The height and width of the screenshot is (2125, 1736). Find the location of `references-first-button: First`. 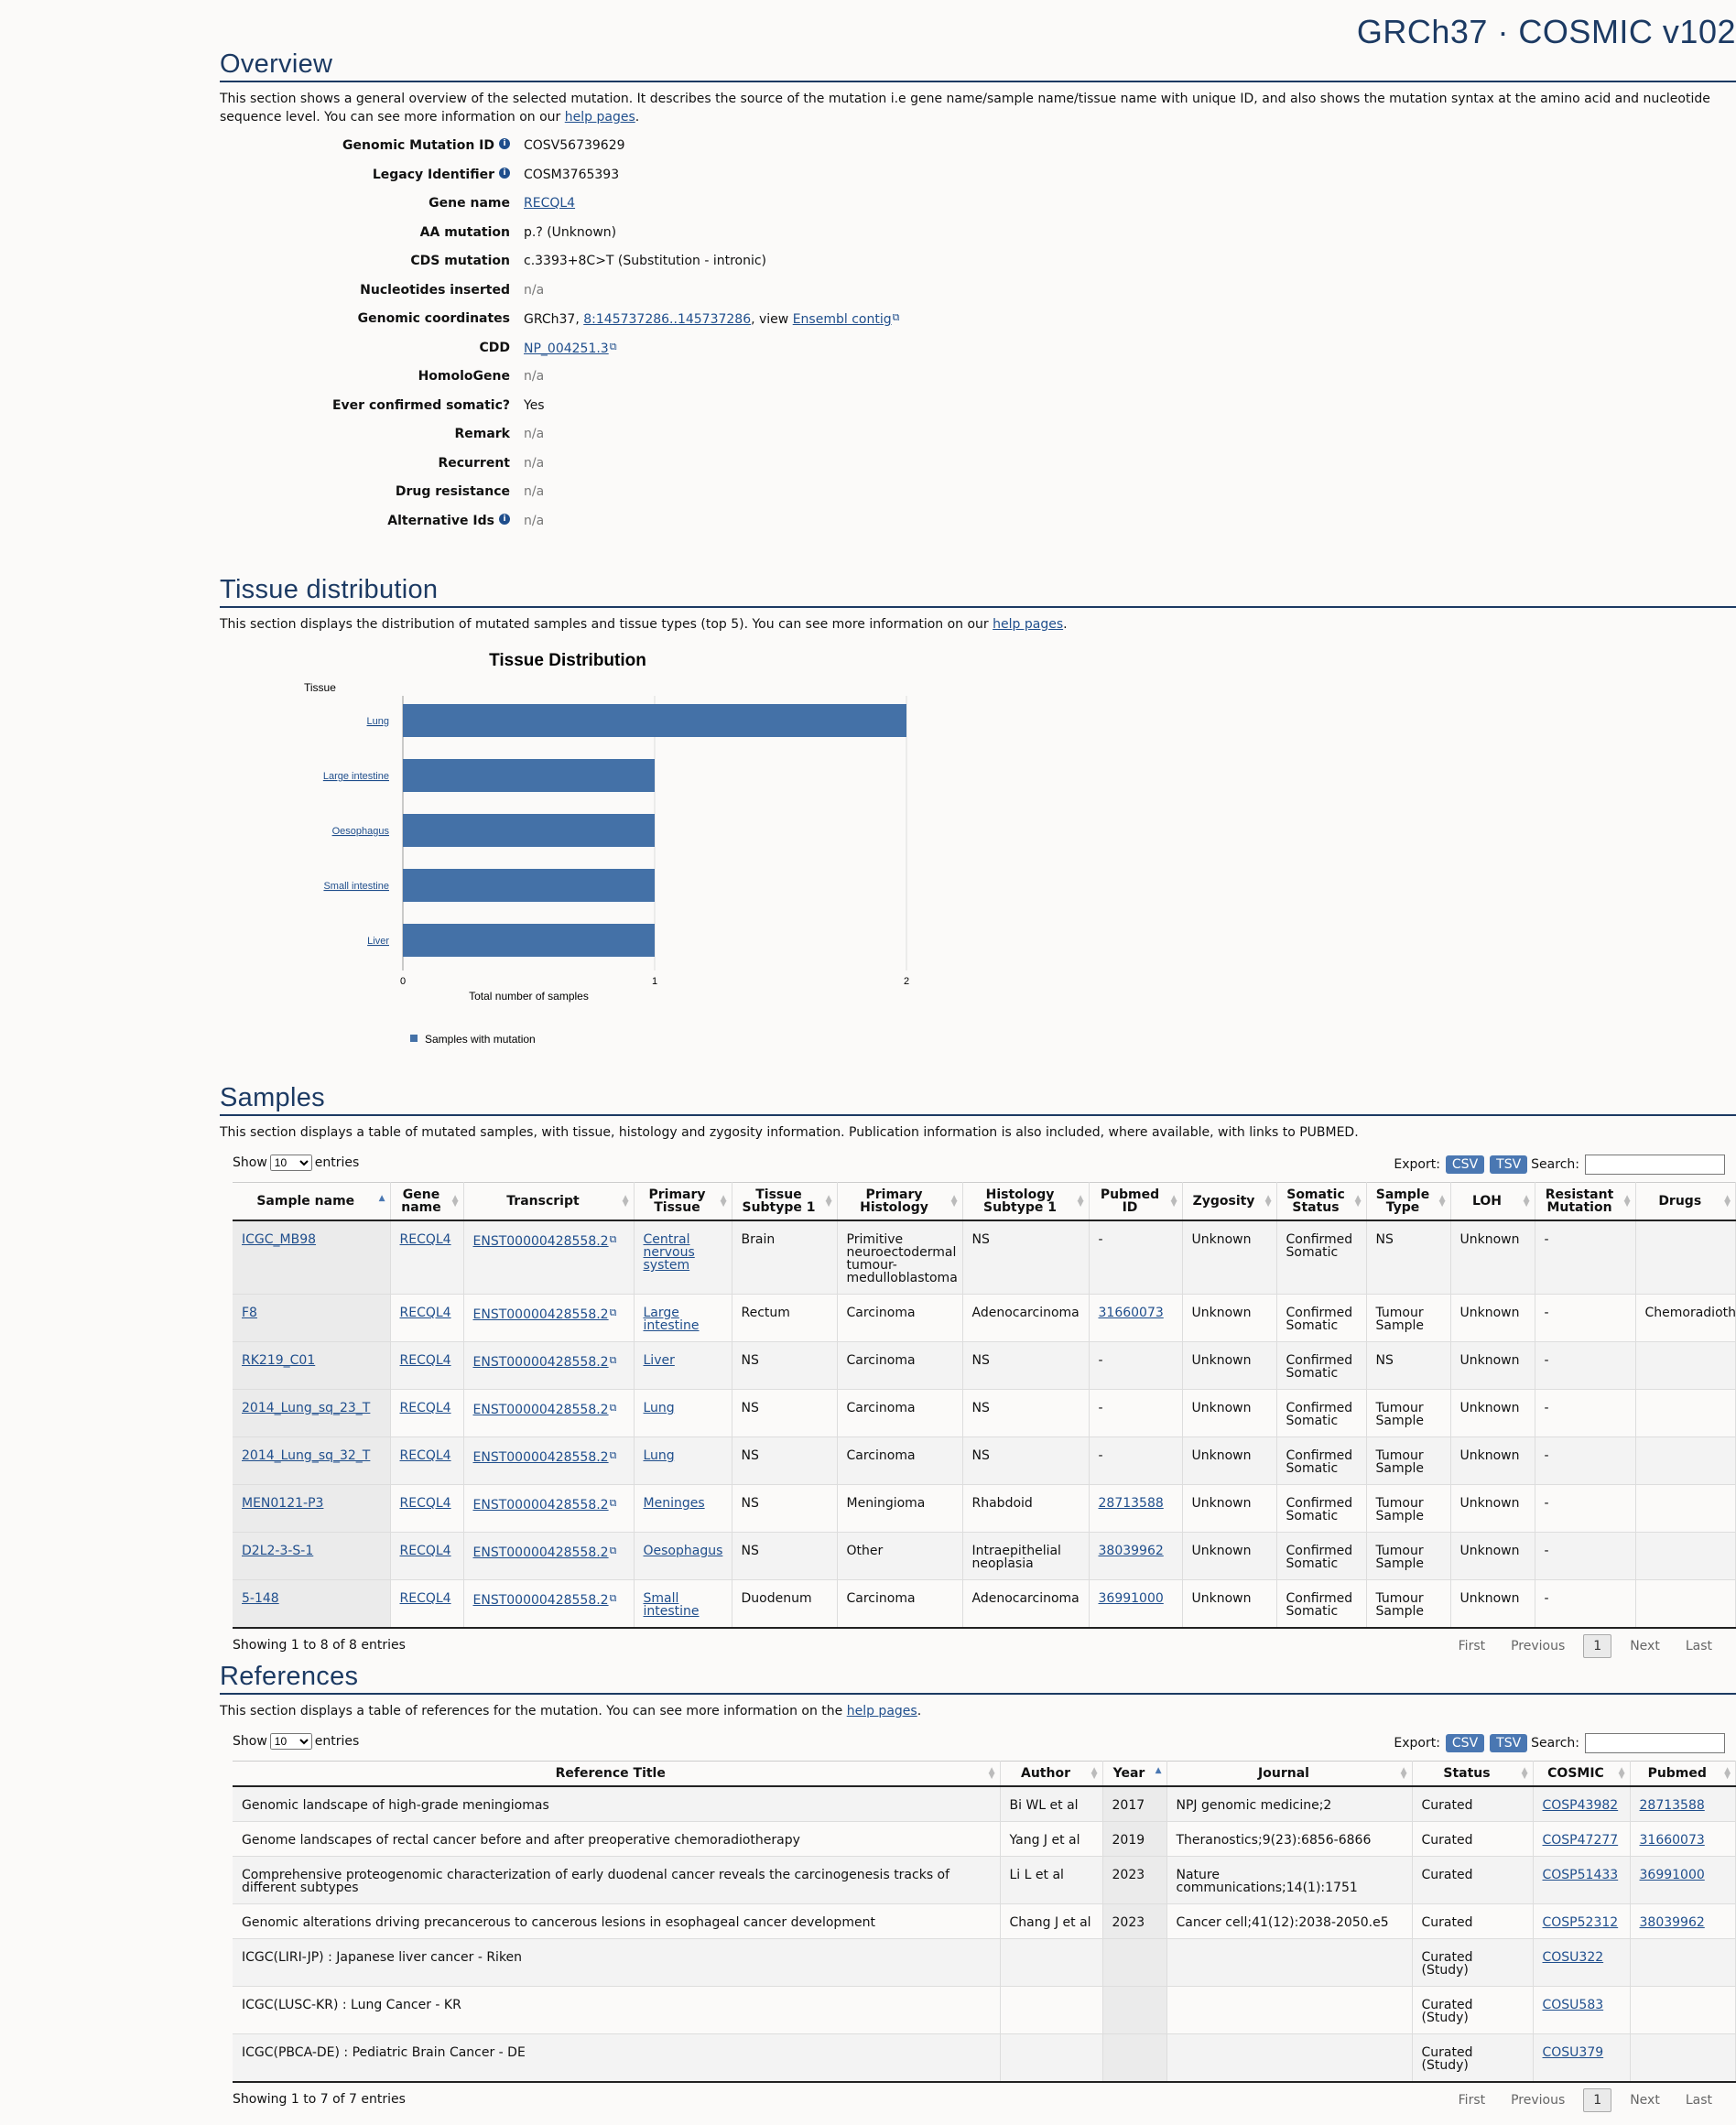

references-first-button: First is located at coordinates (1472, 2100).